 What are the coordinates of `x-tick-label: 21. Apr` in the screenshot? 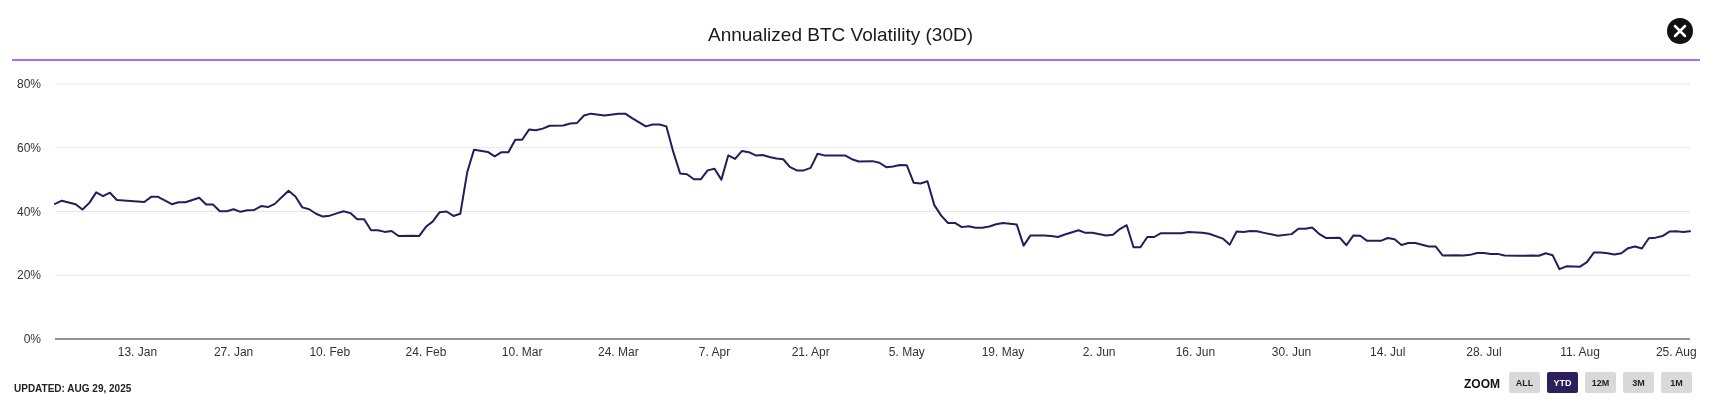 It's located at (810, 352).